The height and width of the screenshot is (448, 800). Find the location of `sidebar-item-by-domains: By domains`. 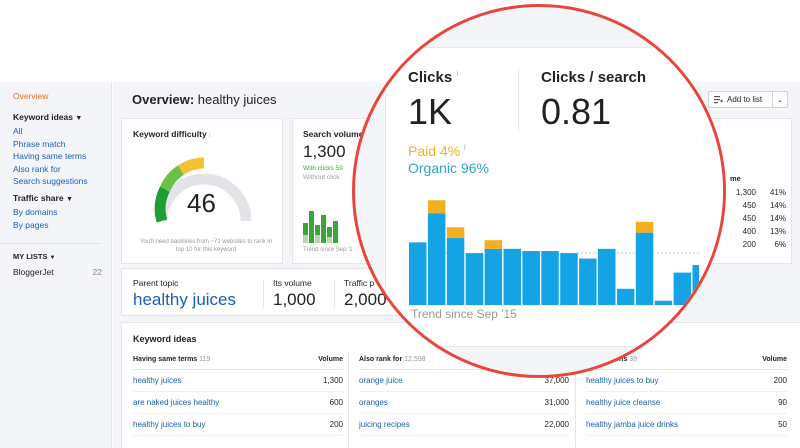

sidebar-item-by-domains: By domains is located at coordinates (35, 212).